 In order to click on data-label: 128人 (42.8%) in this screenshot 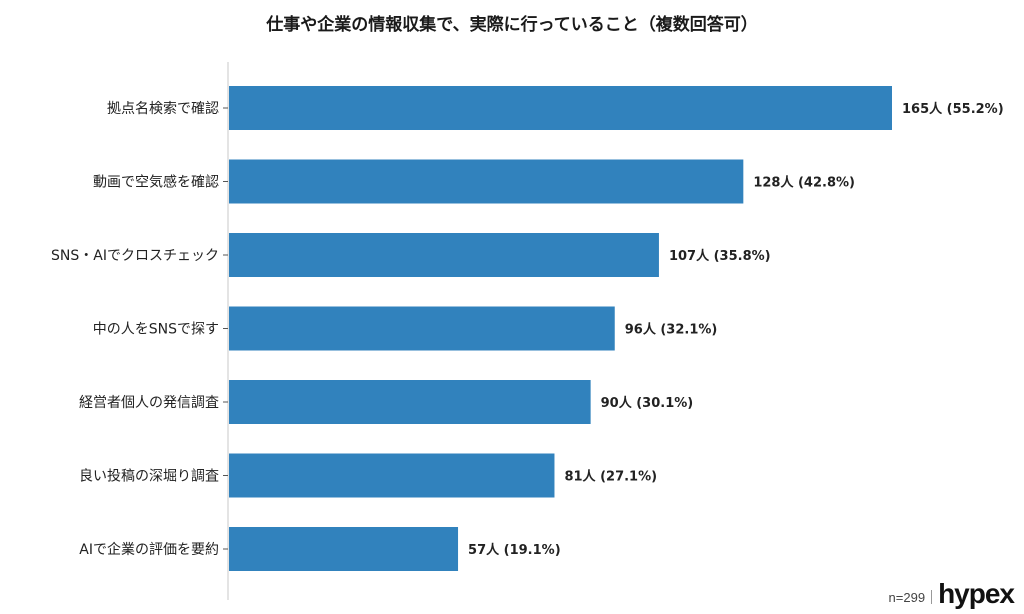, I will do `click(804, 183)`.